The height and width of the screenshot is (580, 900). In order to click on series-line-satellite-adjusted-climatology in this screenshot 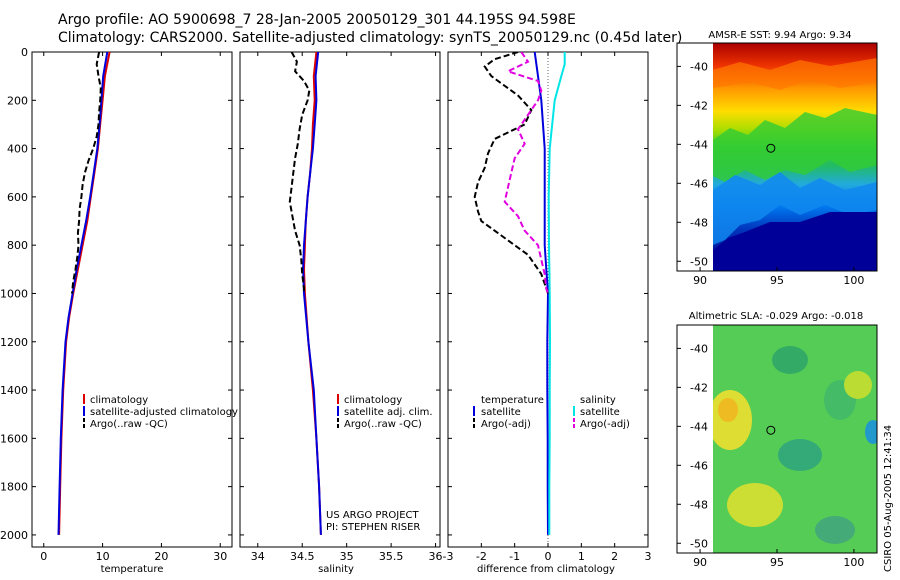, I will do `click(83, 293)`.